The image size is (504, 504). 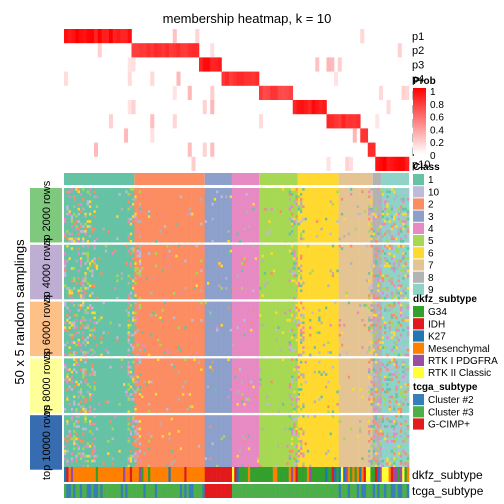 What do you see at coordinates (431, 241) in the screenshot?
I see `legend-item-label: 5` at bounding box center [431, 241].